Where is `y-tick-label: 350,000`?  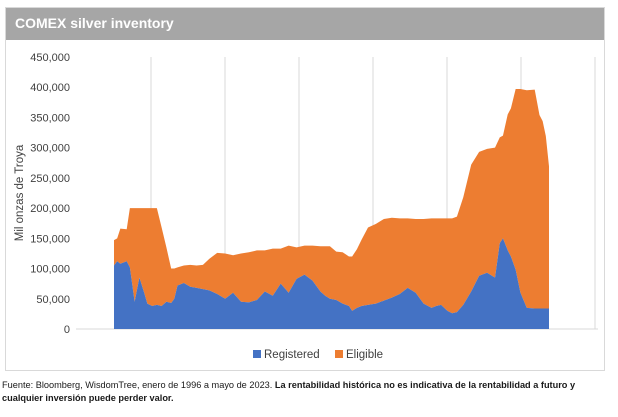
y-tick-label: 350,000 is located at coordinates (50, 118).